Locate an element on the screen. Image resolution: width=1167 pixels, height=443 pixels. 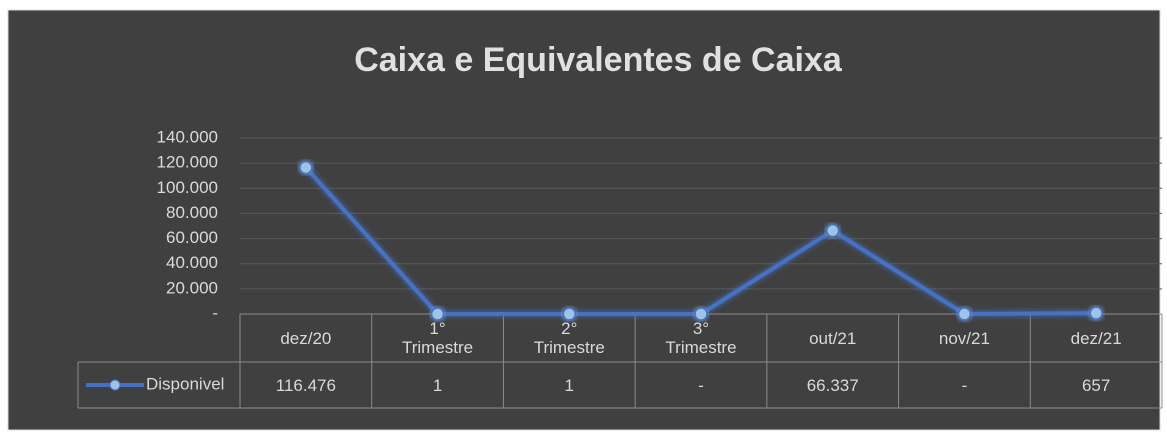
y-tick-label: 60.000 is located at coordinates (192, 237).